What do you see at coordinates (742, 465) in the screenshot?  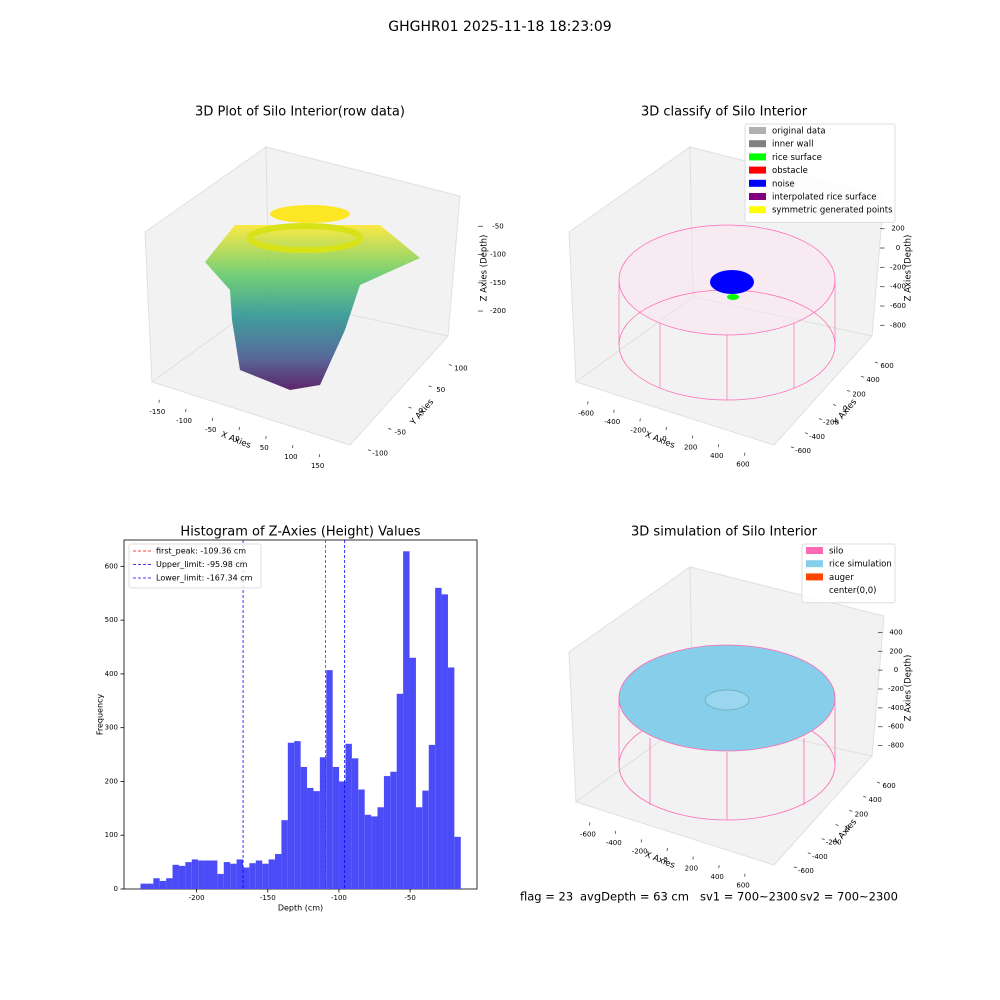 I see `x-tick-label: 600` at bounding box center [742, 465].